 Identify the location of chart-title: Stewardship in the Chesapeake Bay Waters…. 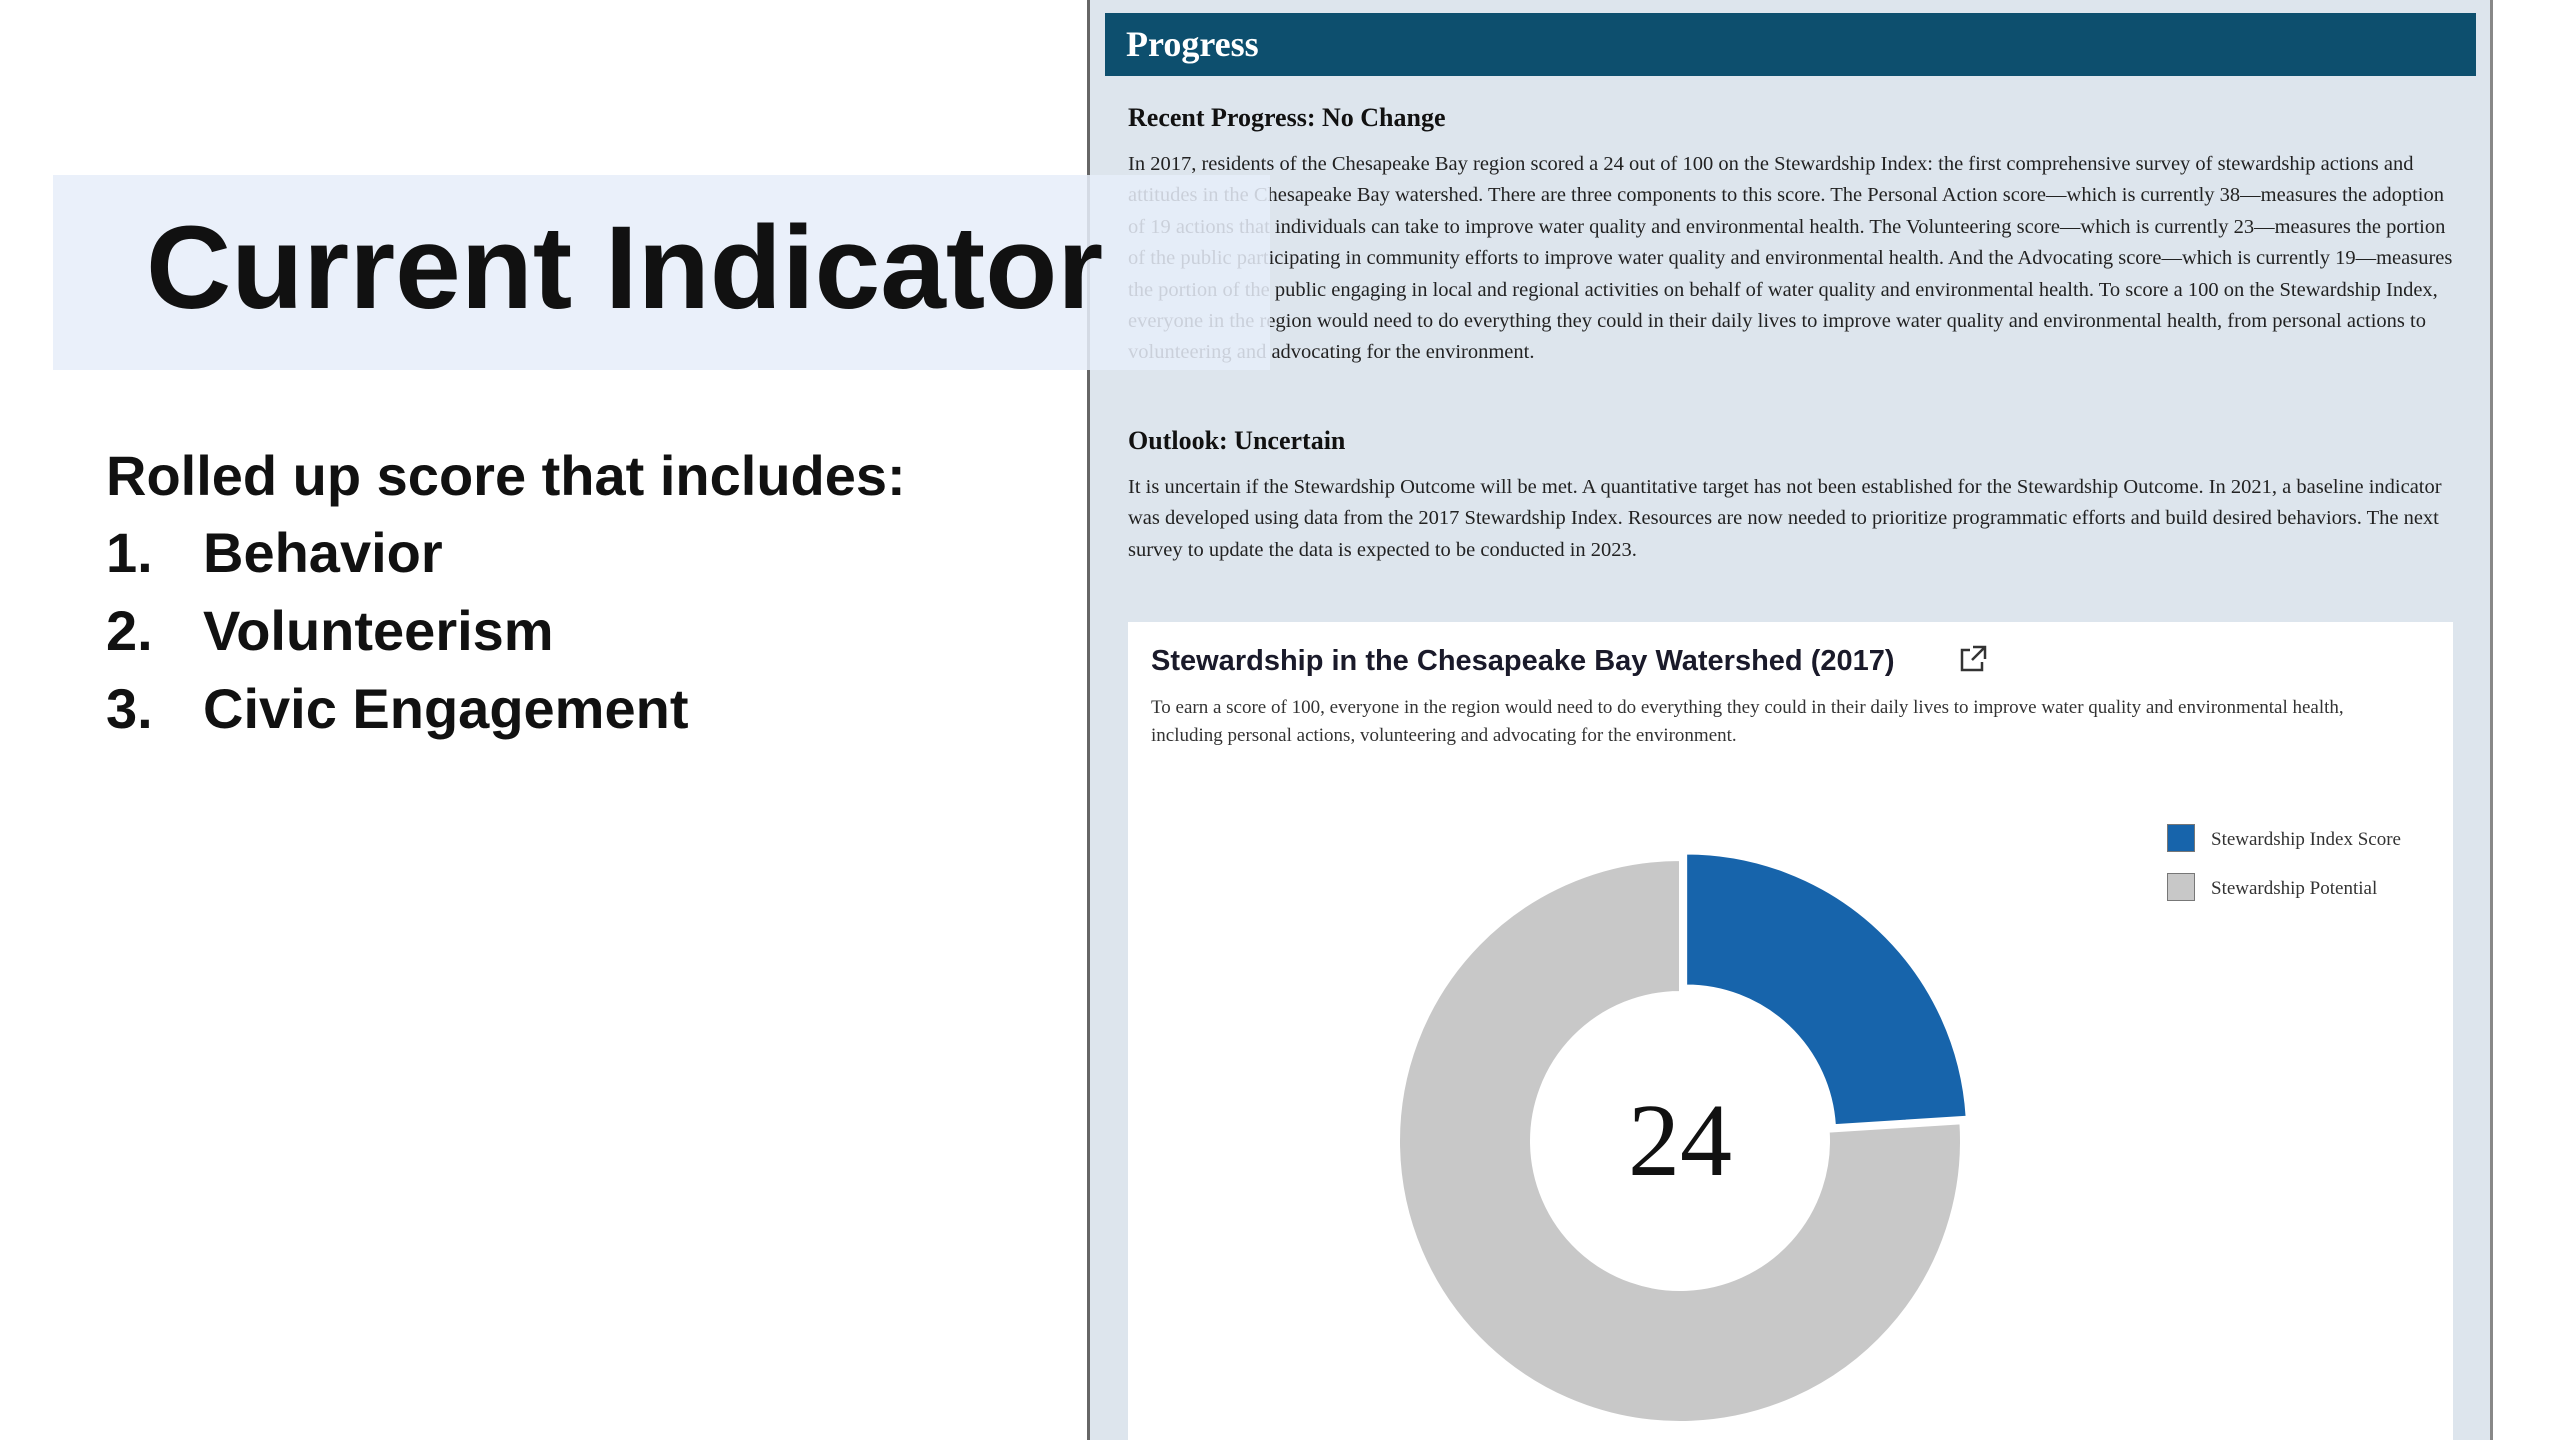
(1523, 661).